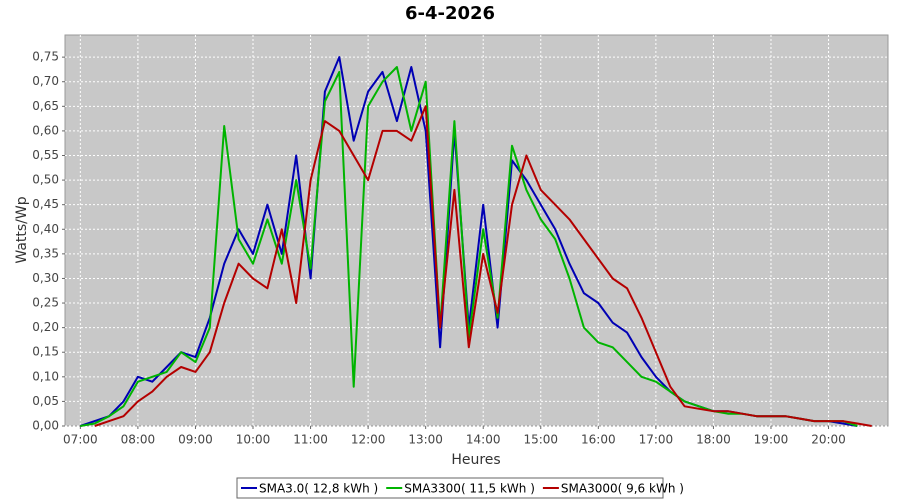 The image size is (900, 500). I want to click on y-tick-label: 0,05, so click(45, 401).